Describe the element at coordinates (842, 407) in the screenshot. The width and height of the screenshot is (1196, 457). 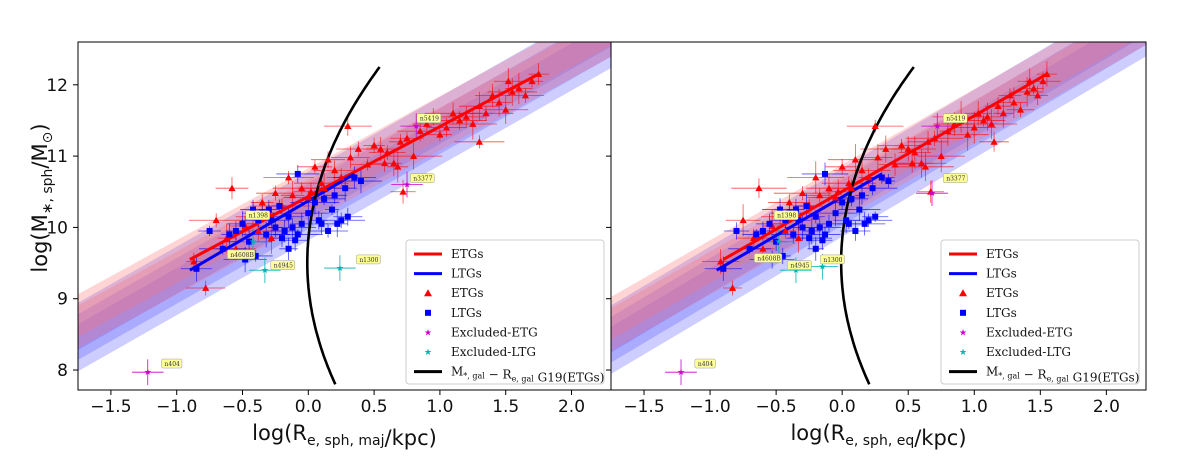
I see `x-tick-label: 0.0` at that location.